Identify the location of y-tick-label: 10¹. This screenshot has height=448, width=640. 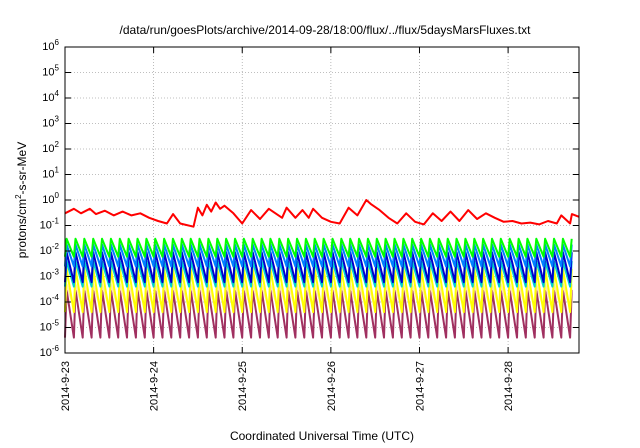
(50, 173).